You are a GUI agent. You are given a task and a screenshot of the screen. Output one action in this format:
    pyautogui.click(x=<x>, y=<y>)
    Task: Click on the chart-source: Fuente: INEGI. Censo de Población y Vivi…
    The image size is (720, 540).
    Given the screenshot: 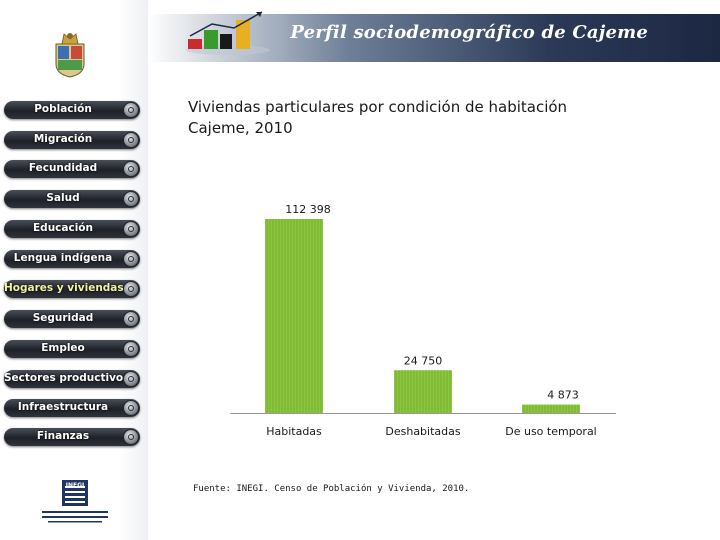 What is the action you would take?
    pyautogui.click(x=331, y=489)
    